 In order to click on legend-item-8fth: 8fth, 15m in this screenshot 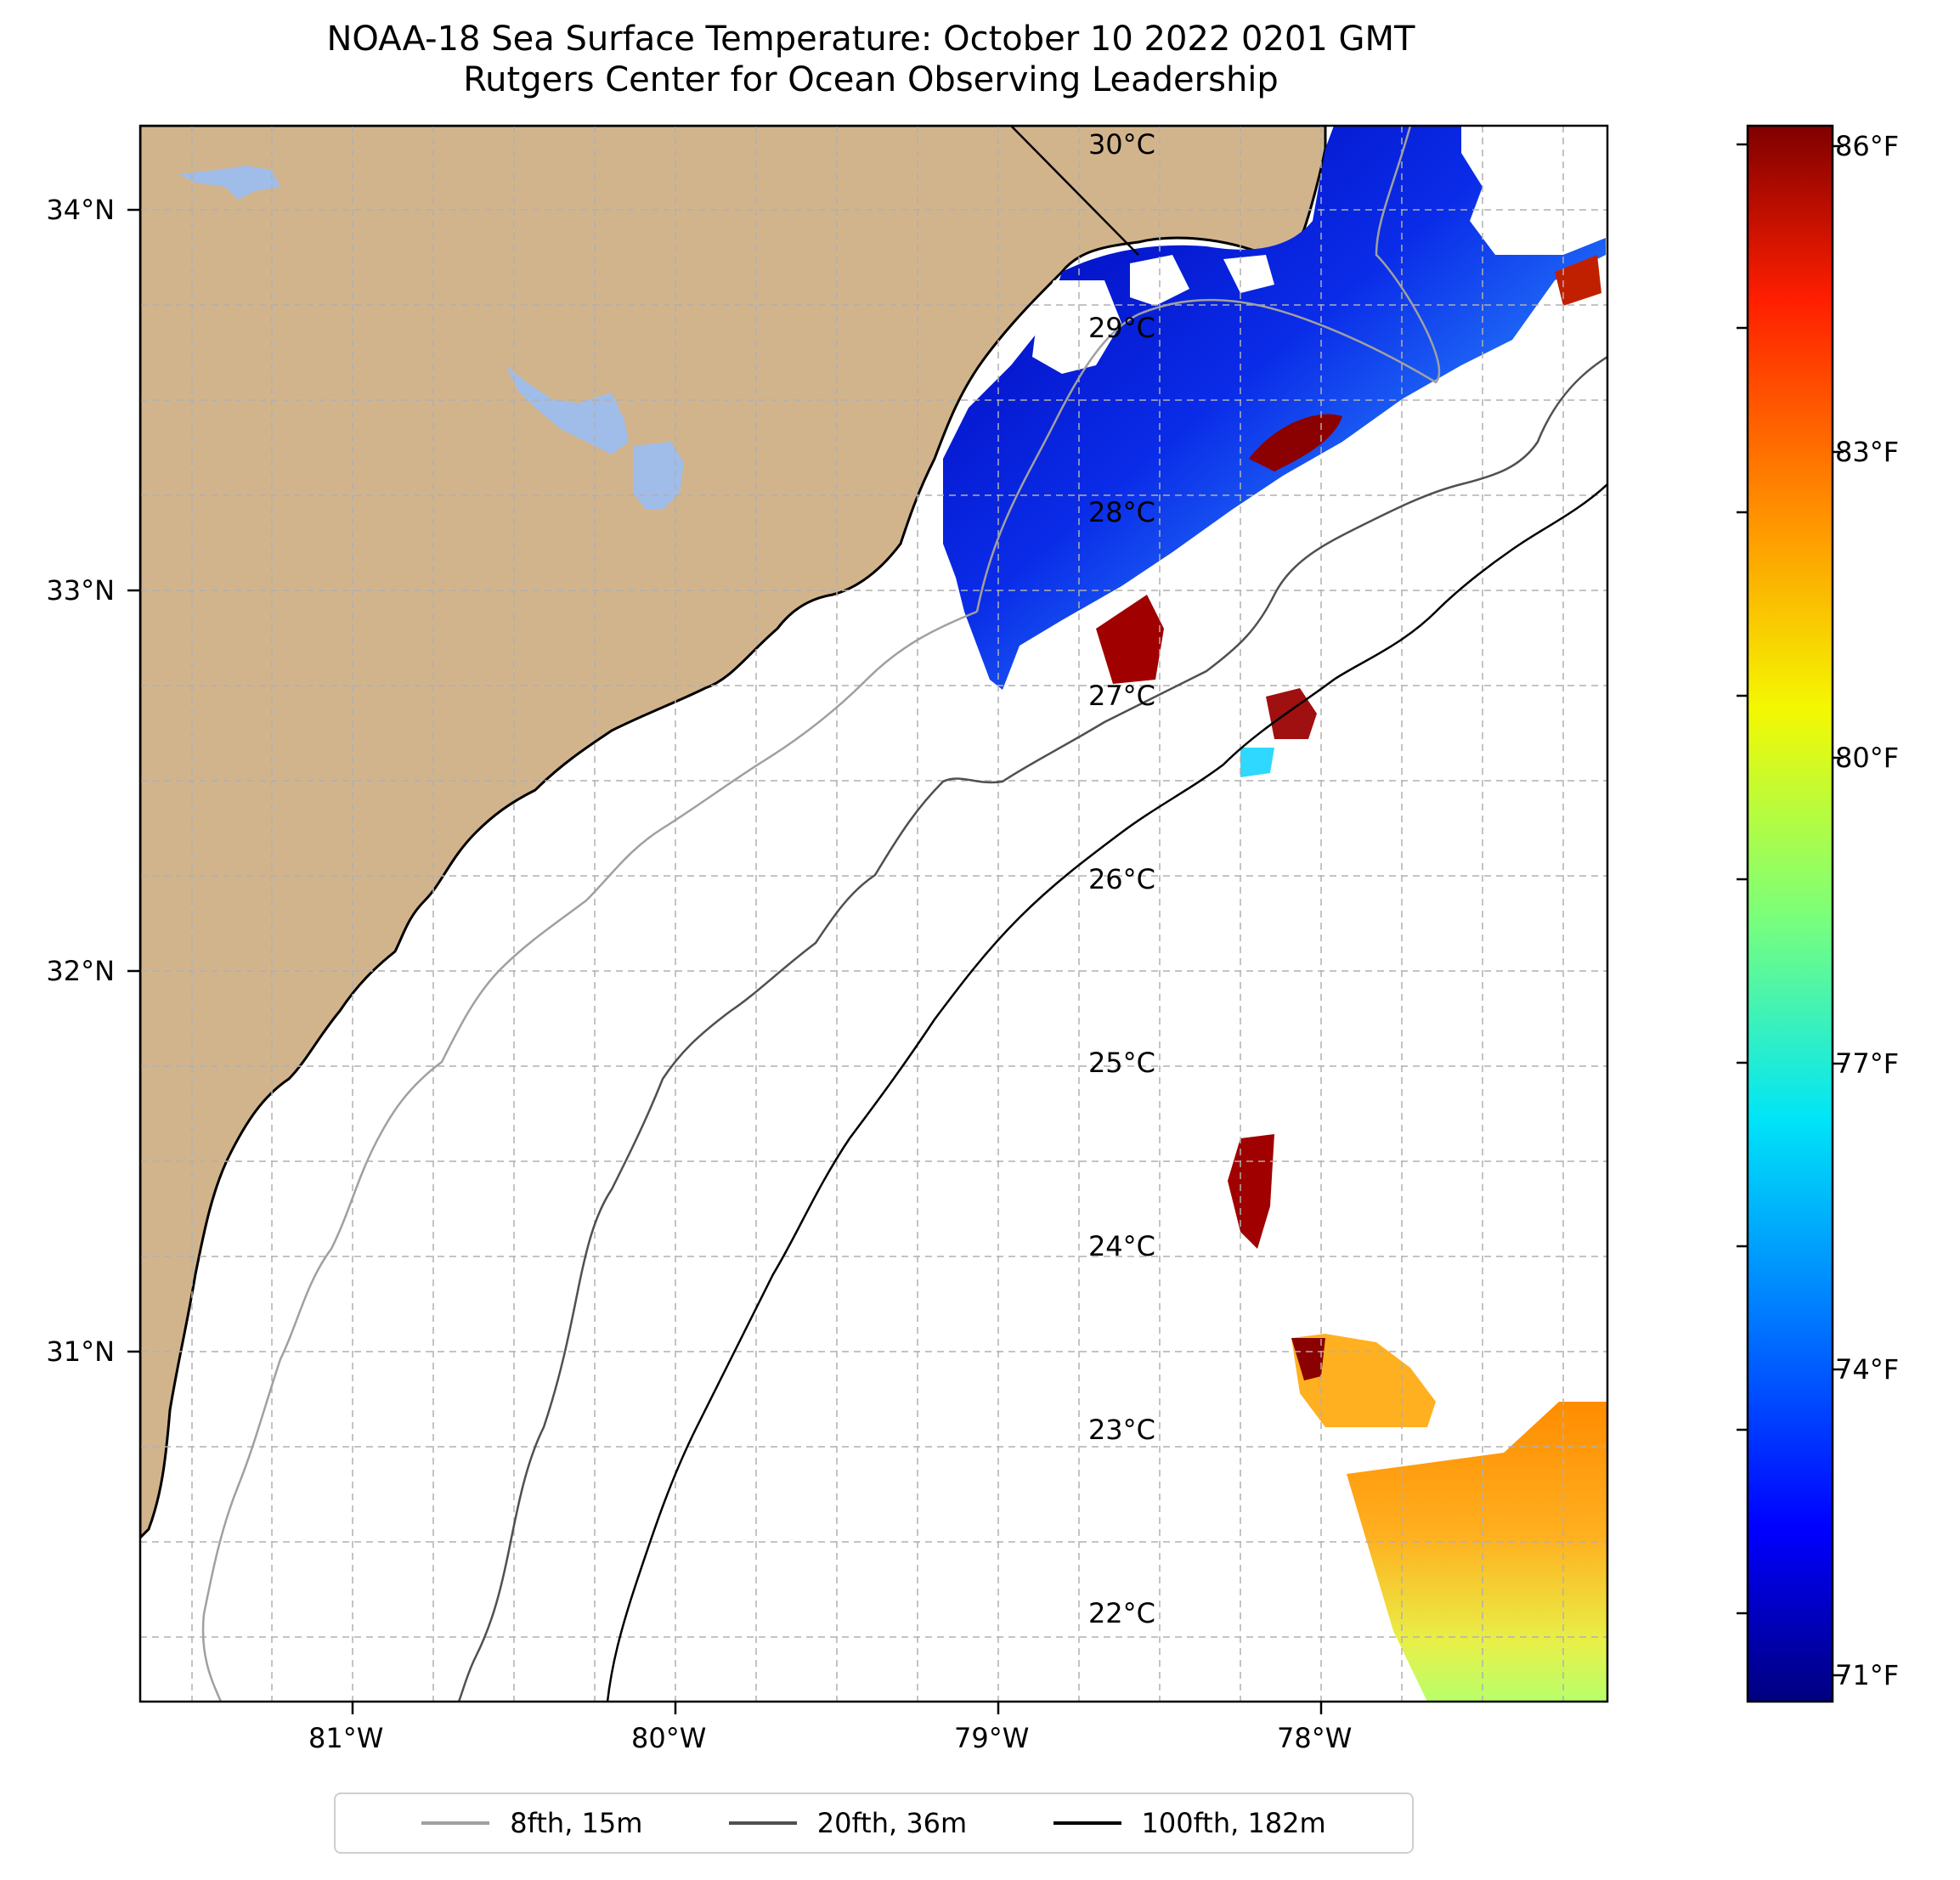, I will do `click(531, 1823)`.